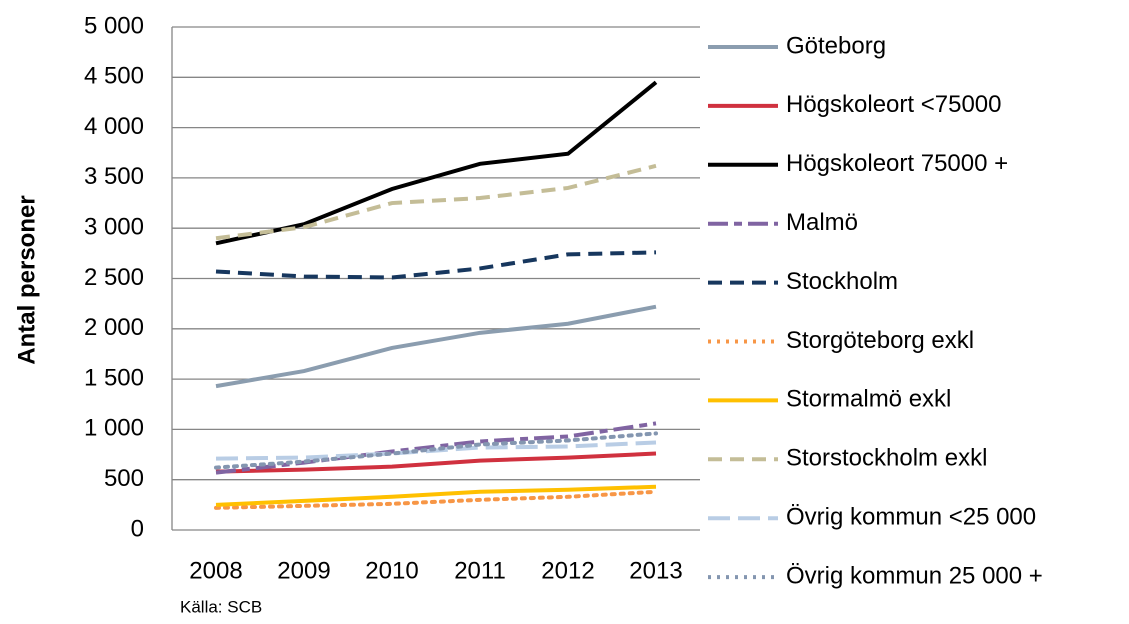  Describe the element at coordinates (842, 281) in the screenshot. I see `legend-label: Stockholm` at that location.